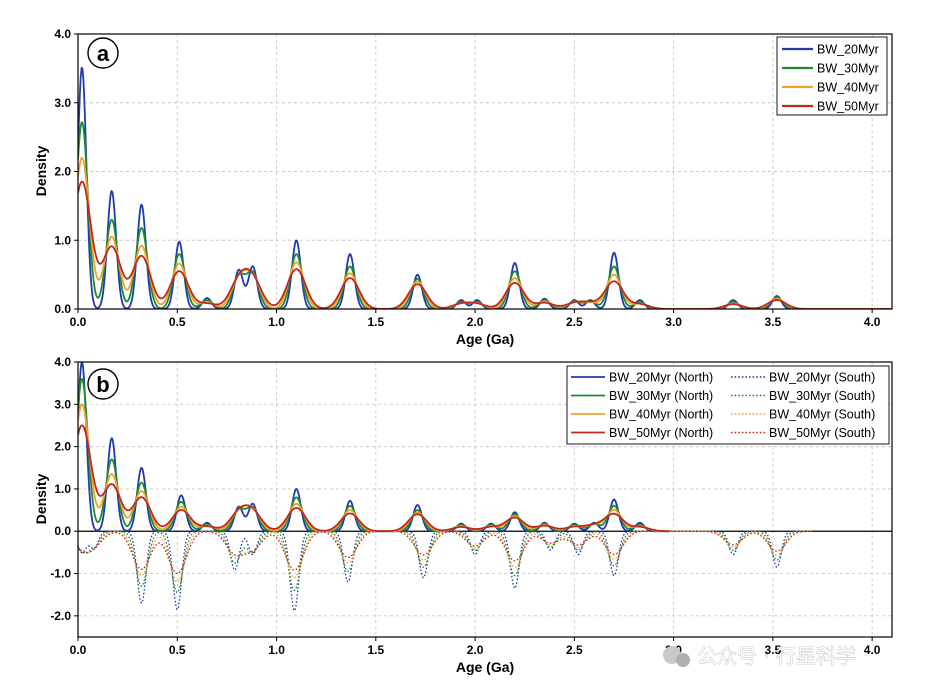 The width and height of the screenshot is (946, 693). Describe the element at coordinates (445, 552) in the screenshot. I see `series-line-bw-50myr-south-` at that location.